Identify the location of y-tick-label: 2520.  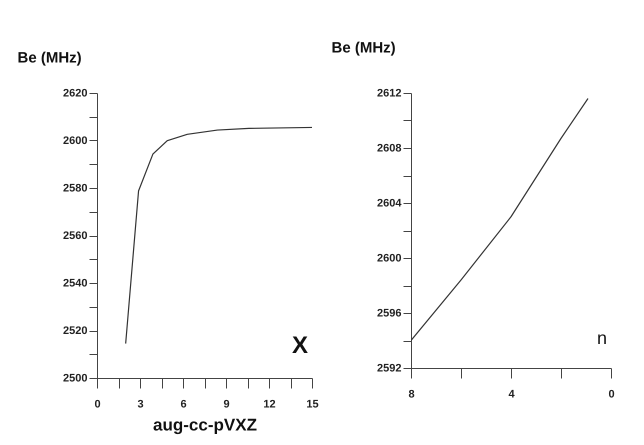
(75, 331).